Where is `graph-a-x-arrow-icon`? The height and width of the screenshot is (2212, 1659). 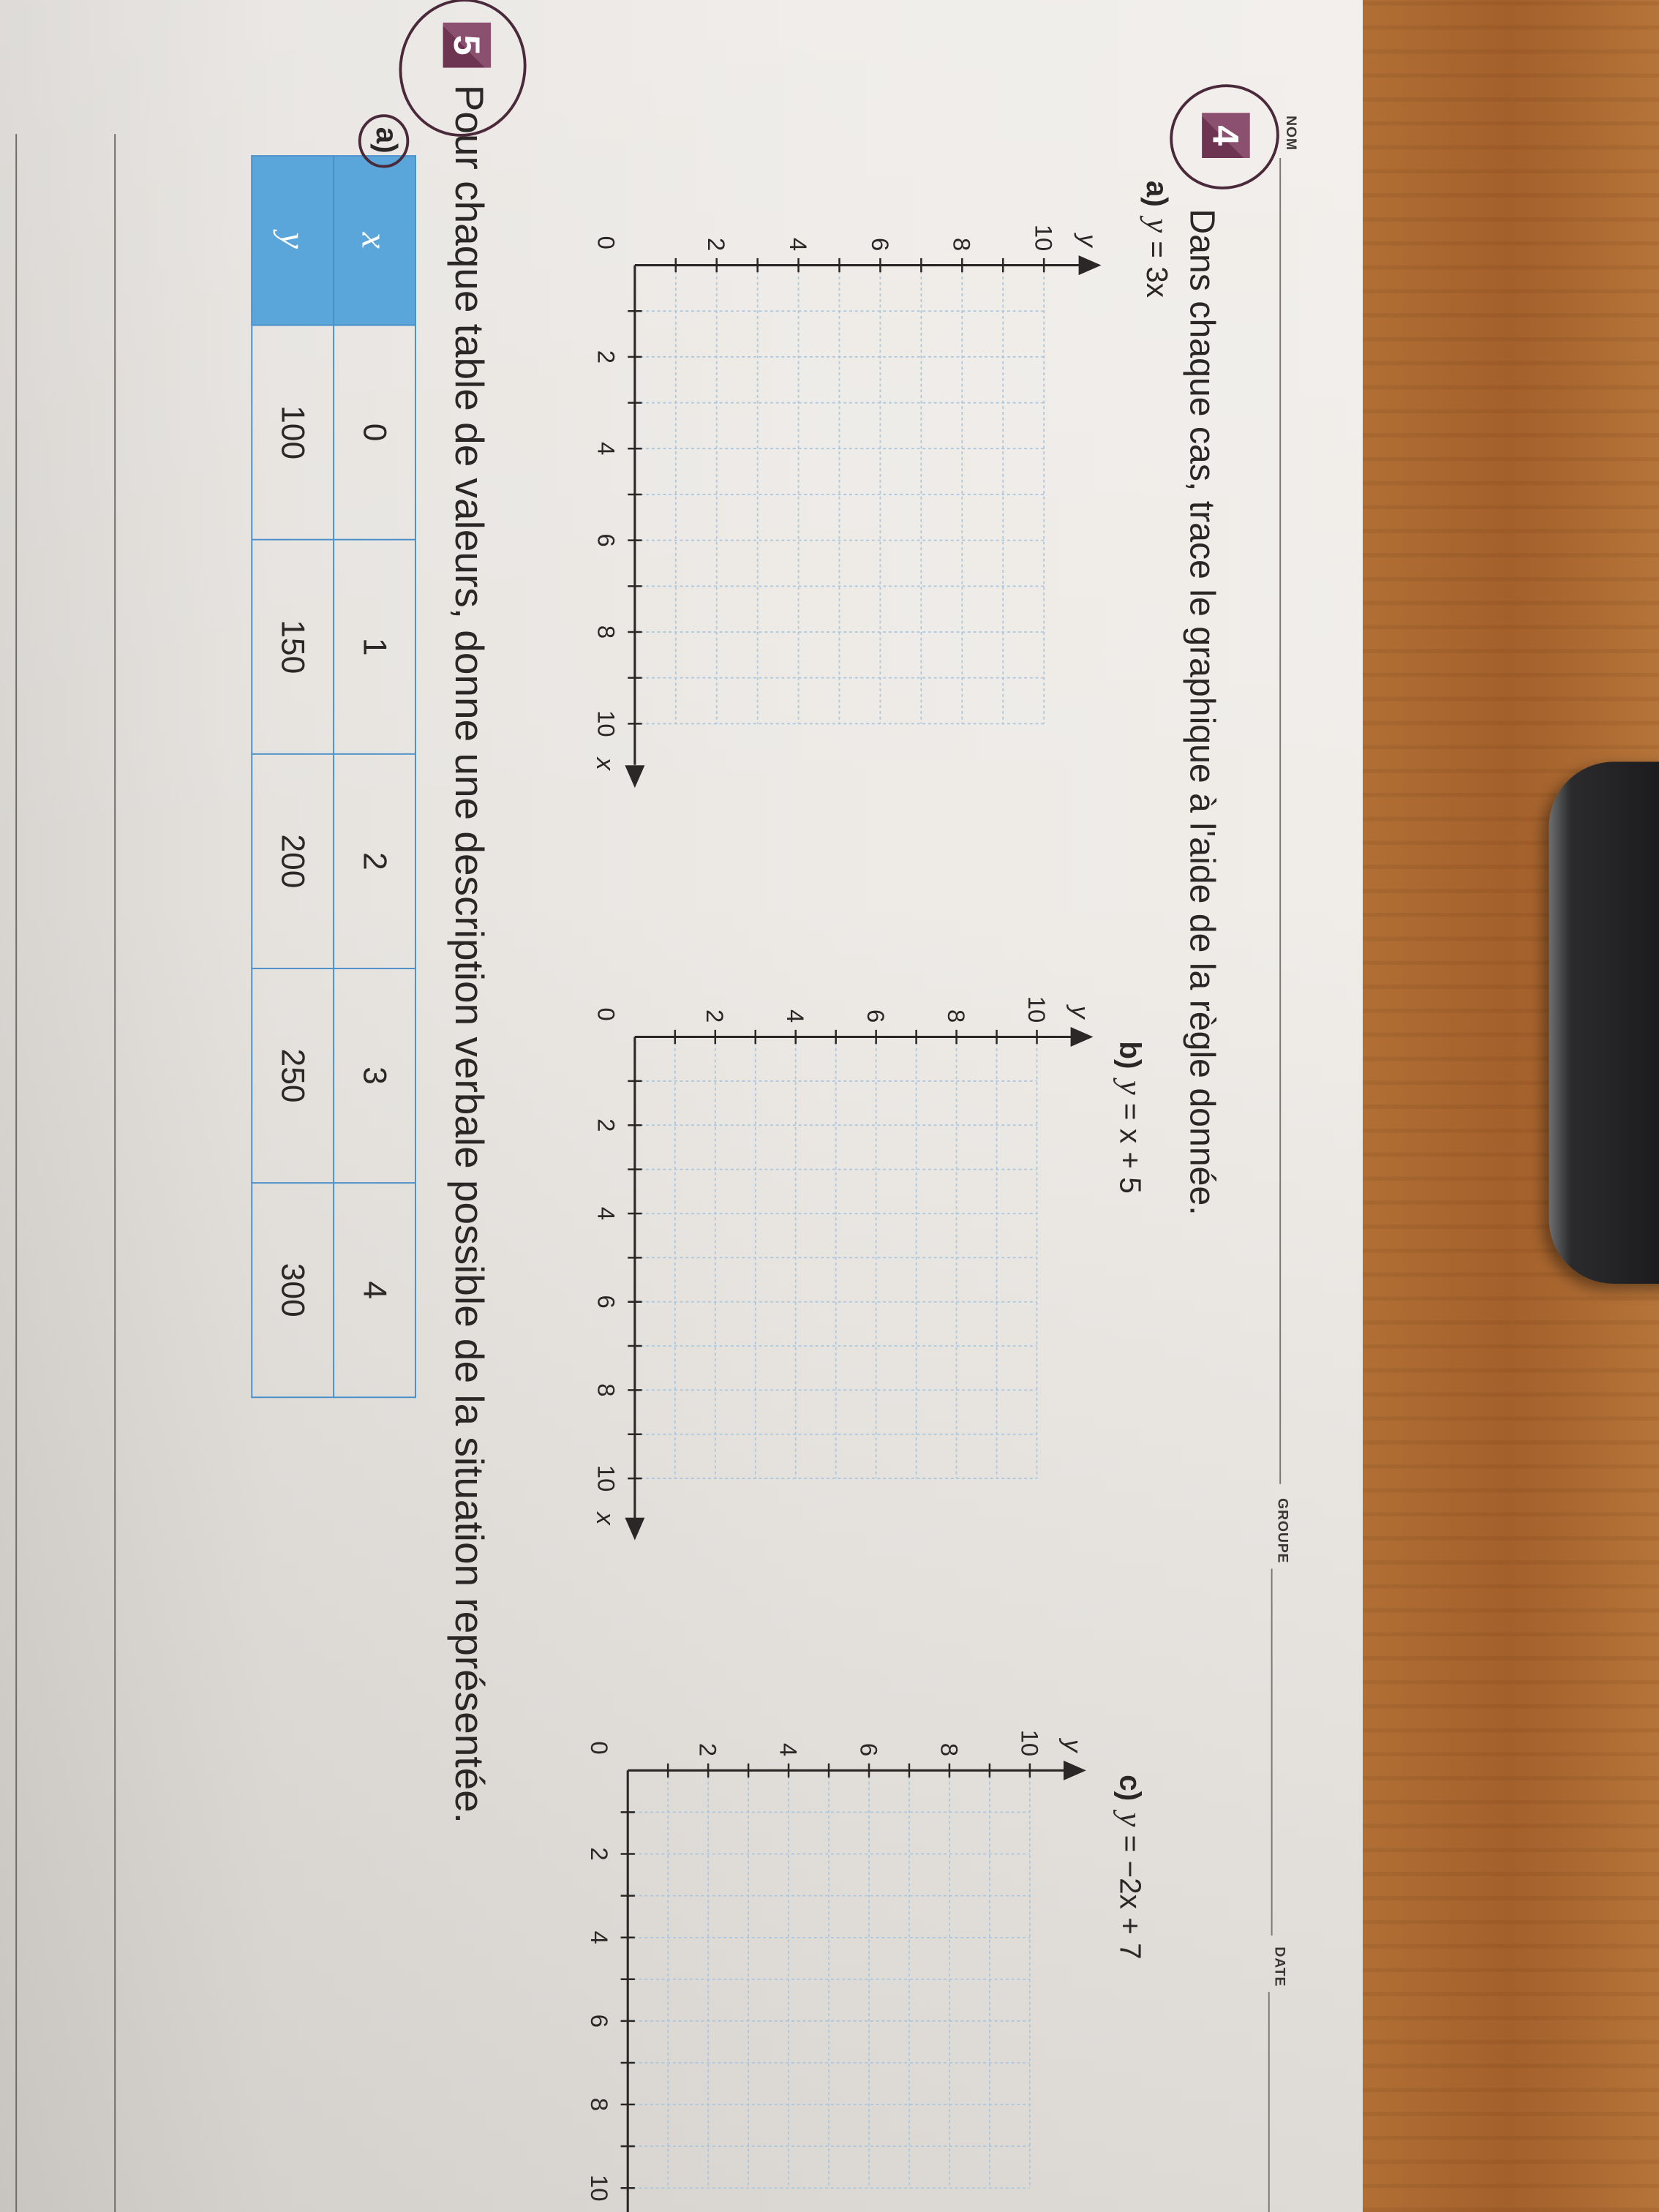 graph-a-x-arrow-icon is located at coordinates (635, 777).